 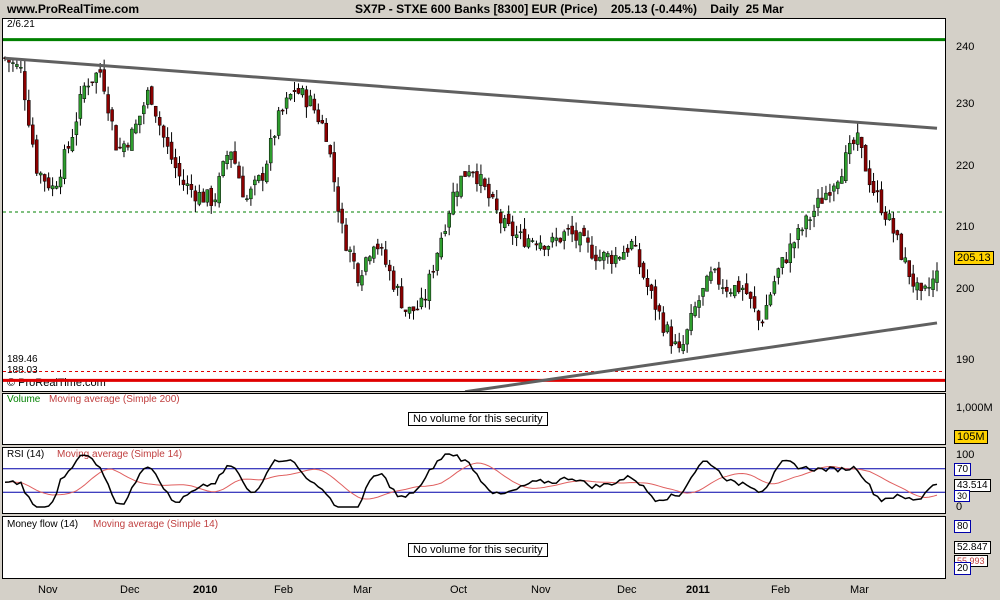 What do you see at coordinates (43, 524) in the screenshot?
I see `mf-label: Money flow (14)` at bounding box center [43, 524].